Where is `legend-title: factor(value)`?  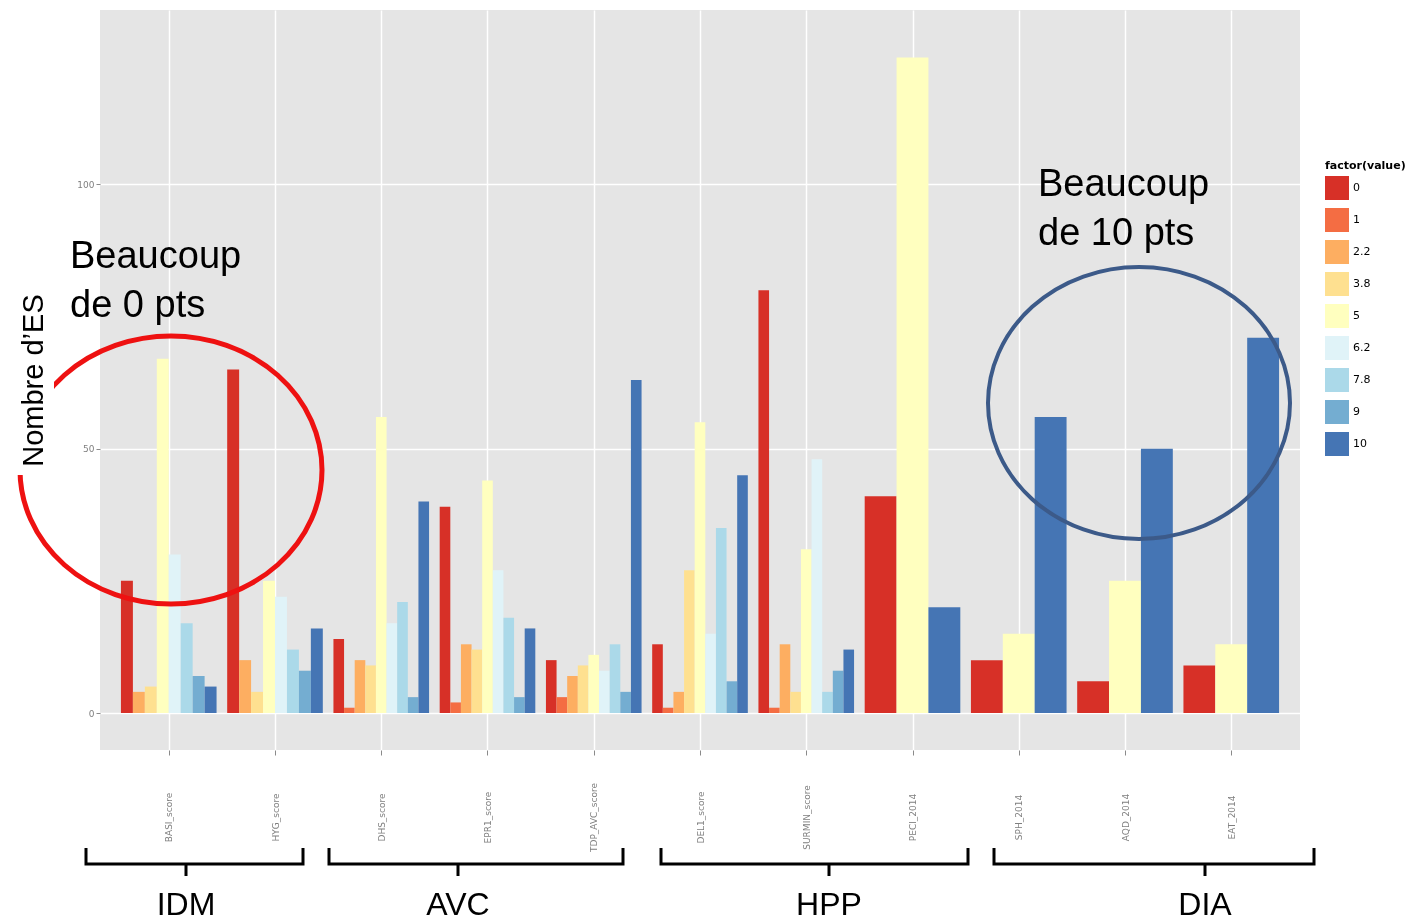 legend-title: factor(value) is located at coordinates (1365, 165).